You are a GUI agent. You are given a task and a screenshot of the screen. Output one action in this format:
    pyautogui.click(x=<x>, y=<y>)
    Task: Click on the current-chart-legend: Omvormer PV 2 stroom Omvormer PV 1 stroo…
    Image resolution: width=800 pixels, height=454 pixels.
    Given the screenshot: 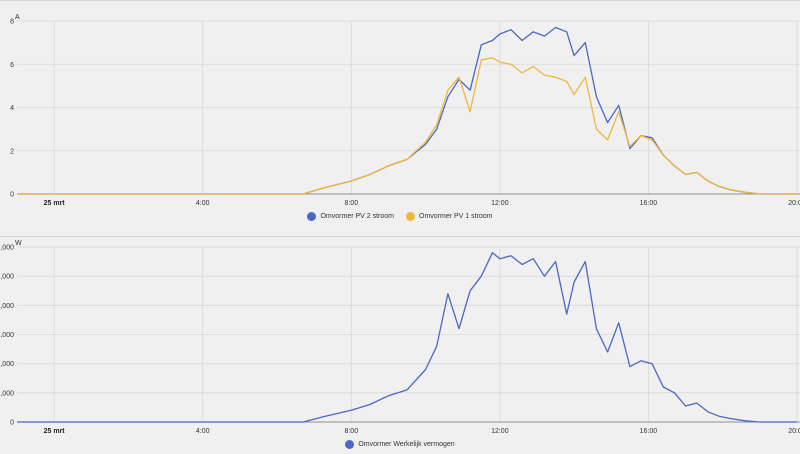 What is the action you would take?
    pyautogui.click(x=400, y=216)
    